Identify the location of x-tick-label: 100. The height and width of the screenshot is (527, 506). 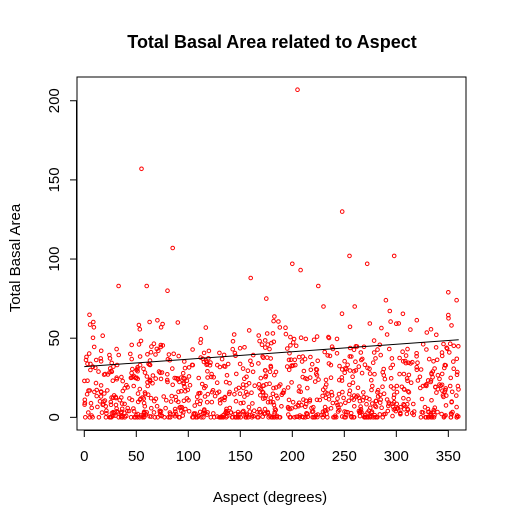
(188, 456).